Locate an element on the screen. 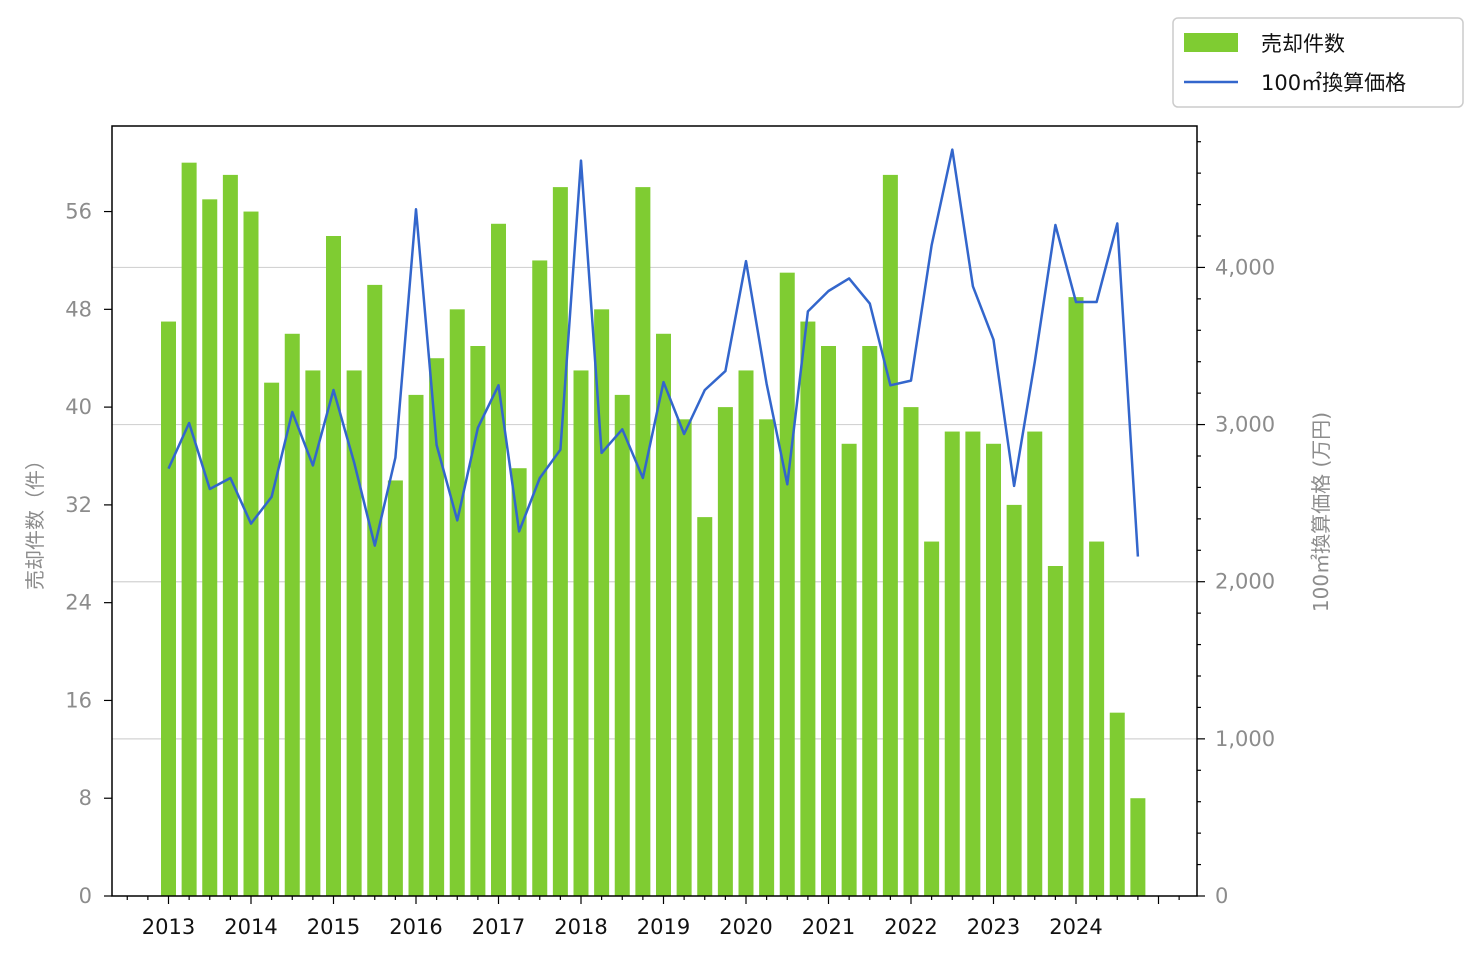  legend-box is located at coordinates (1318, 62).